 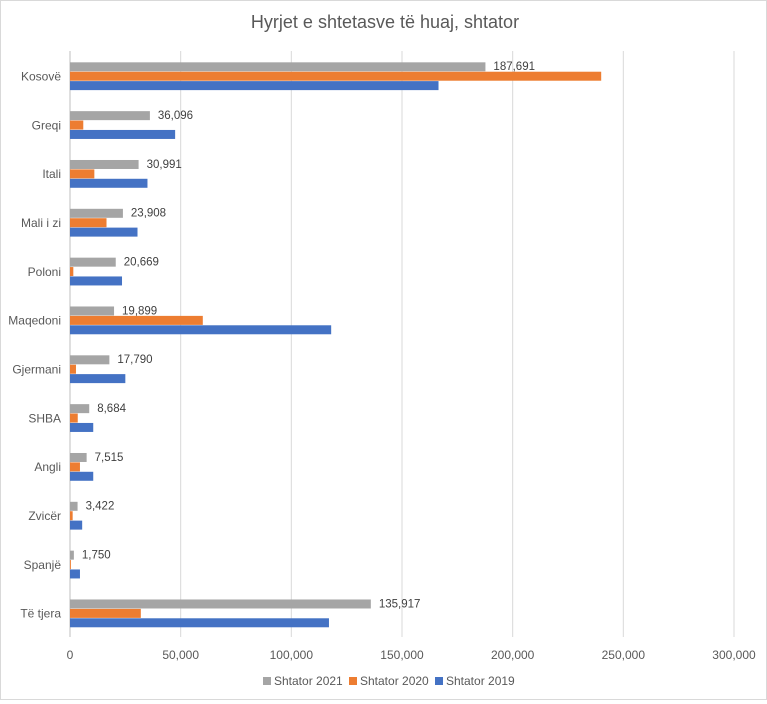 I want to click on legend-item: Shtator 2021, so click(x=303, y=681).